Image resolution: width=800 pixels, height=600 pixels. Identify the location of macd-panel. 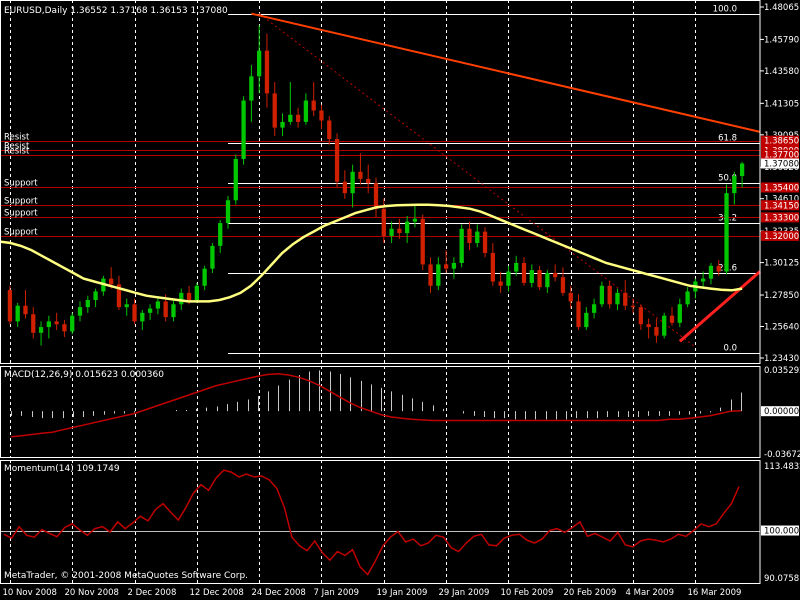
(376, 412).